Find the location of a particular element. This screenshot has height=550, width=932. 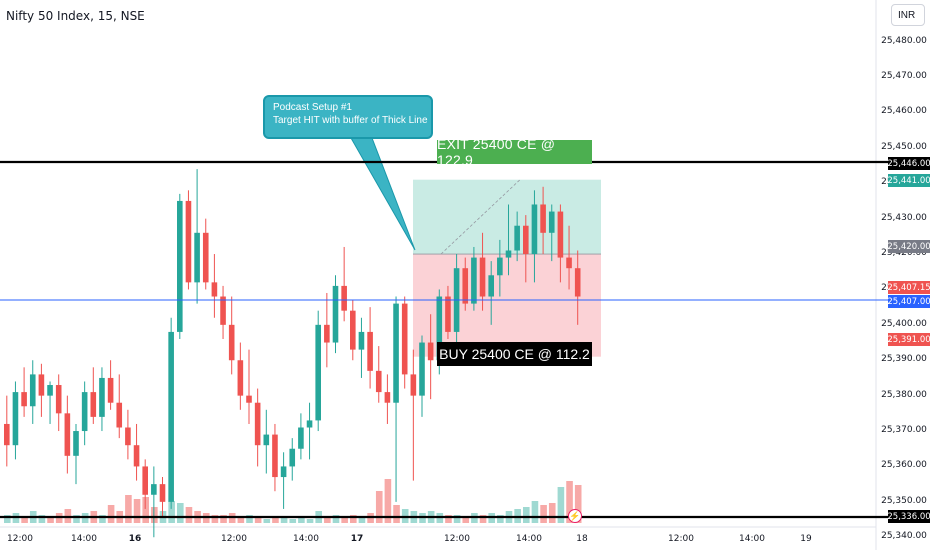

callout-line-1: Podcast Setup #1 is located at coordinates (312, 107).